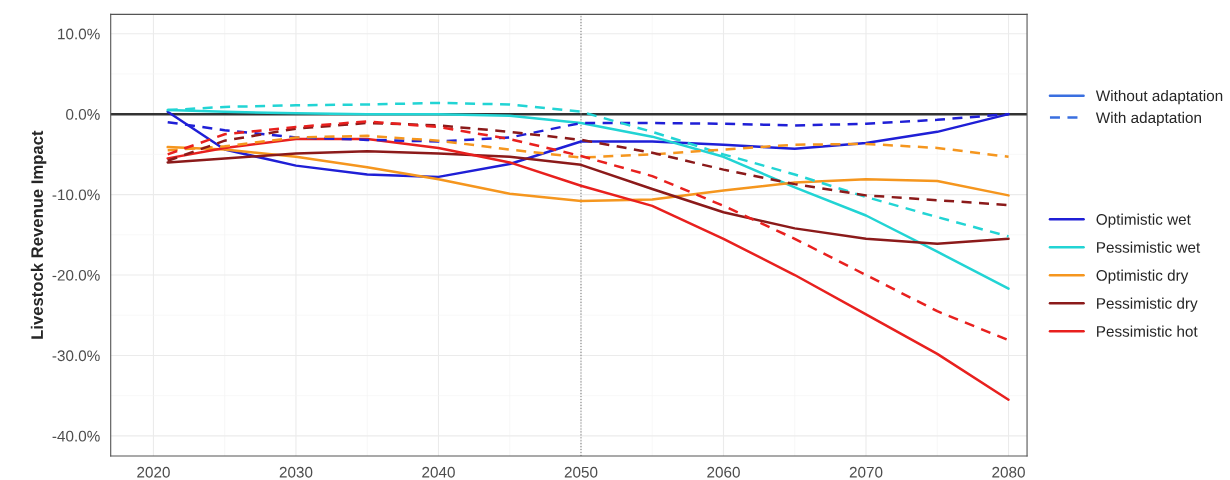  What do you see at coordinates (581, 472) in the screenshot?
I see `x-tick-label: 2050` at bounding box center [581, 472].